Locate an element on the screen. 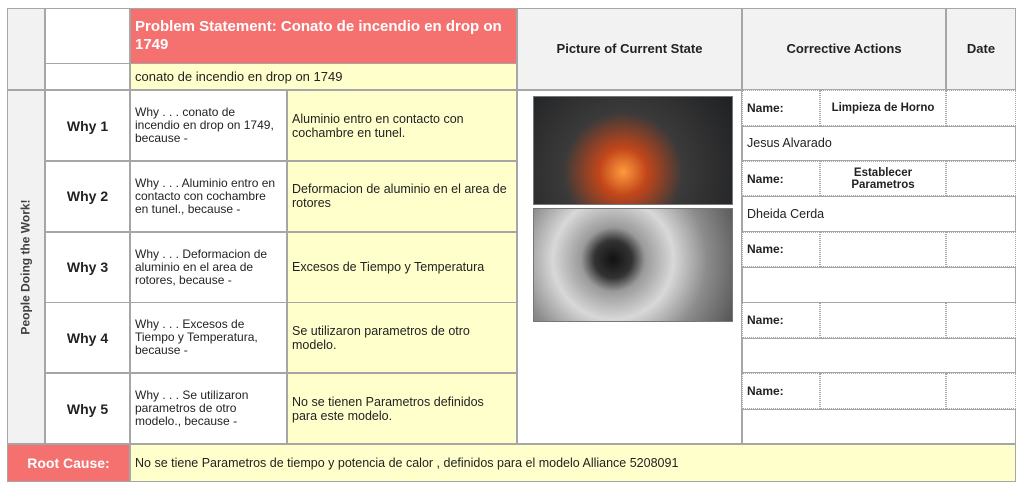  actions-header: Corrective Actions is located at coordinates (844, 49).